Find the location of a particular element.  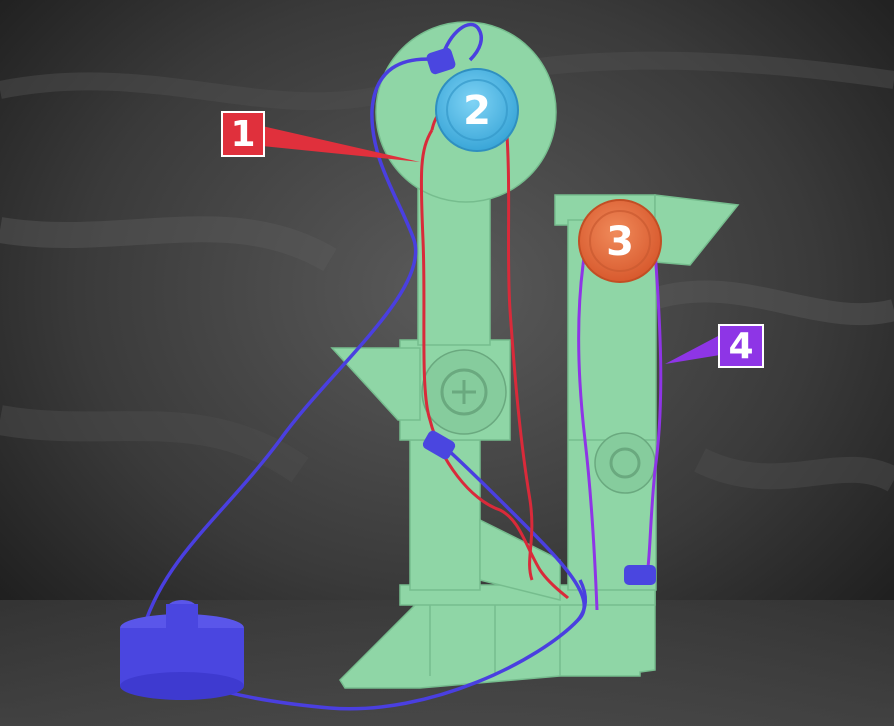

pulley-3-group: 3 is located at coordinates (620, 241).